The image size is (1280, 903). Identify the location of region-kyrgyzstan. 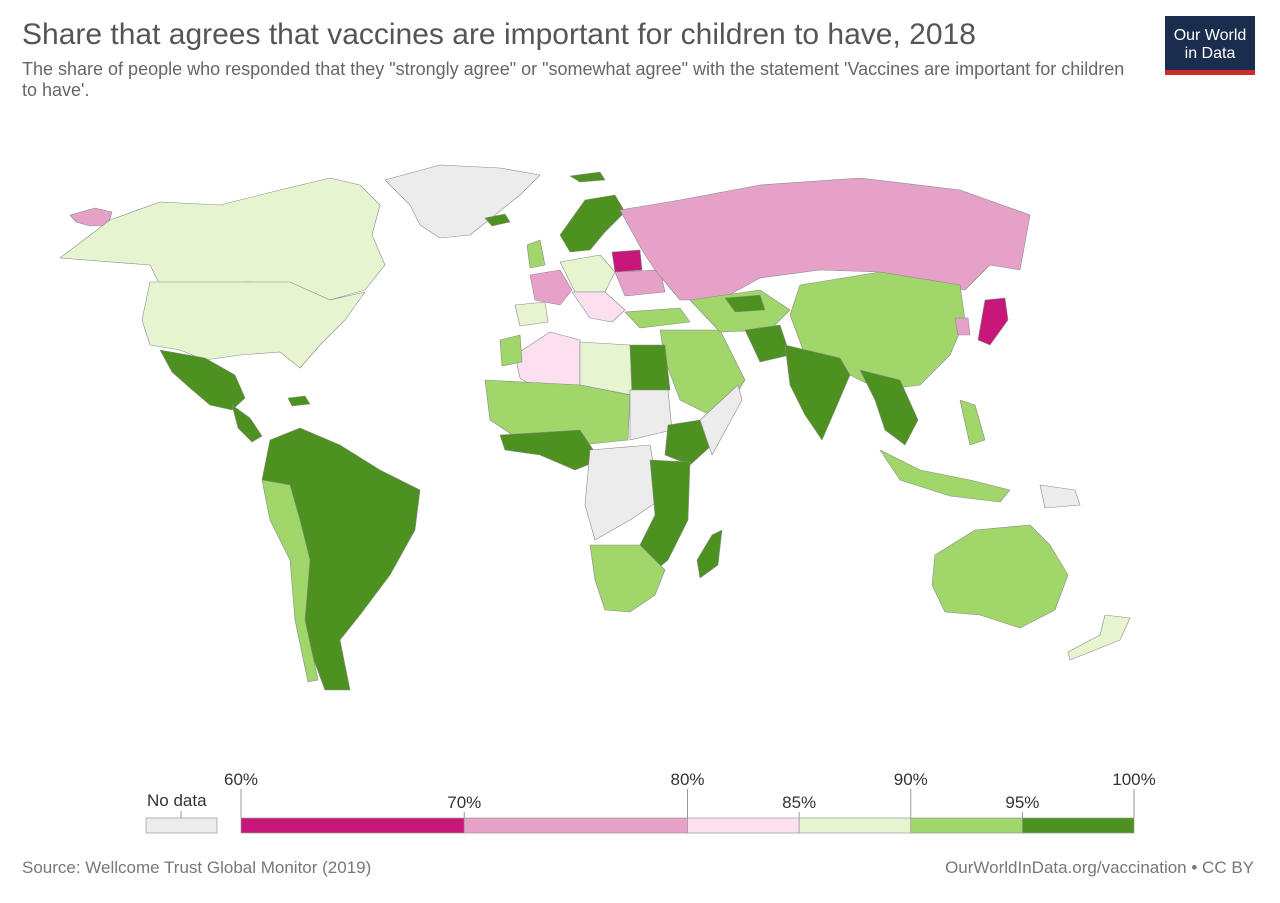
(745, 303).